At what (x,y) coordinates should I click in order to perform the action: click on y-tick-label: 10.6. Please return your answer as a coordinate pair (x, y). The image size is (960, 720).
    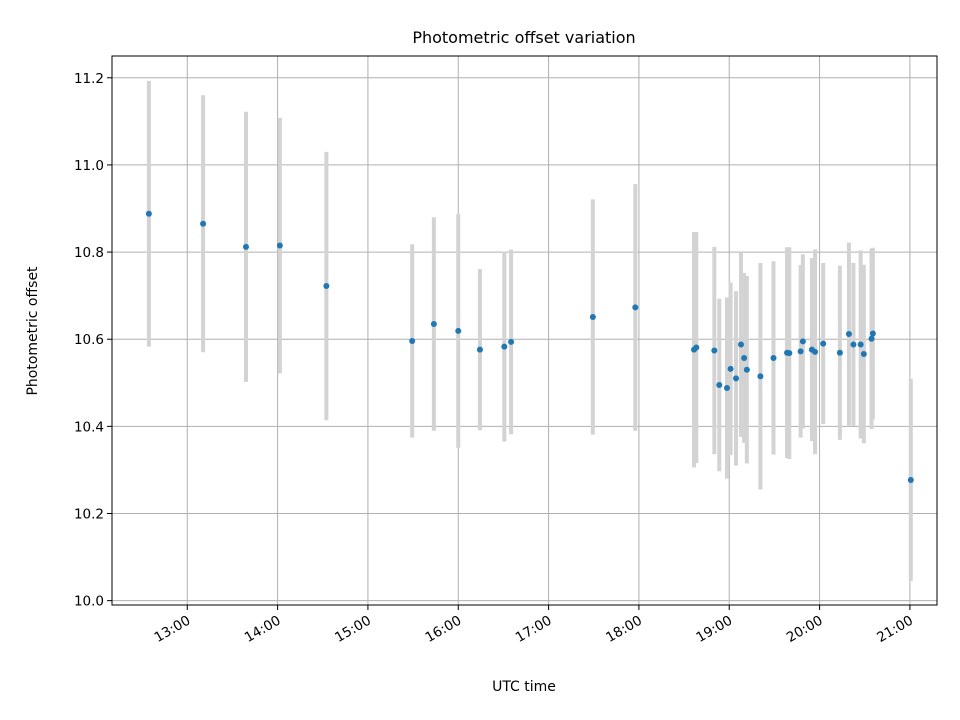
    Looking at the image, I should click on (89, 340).